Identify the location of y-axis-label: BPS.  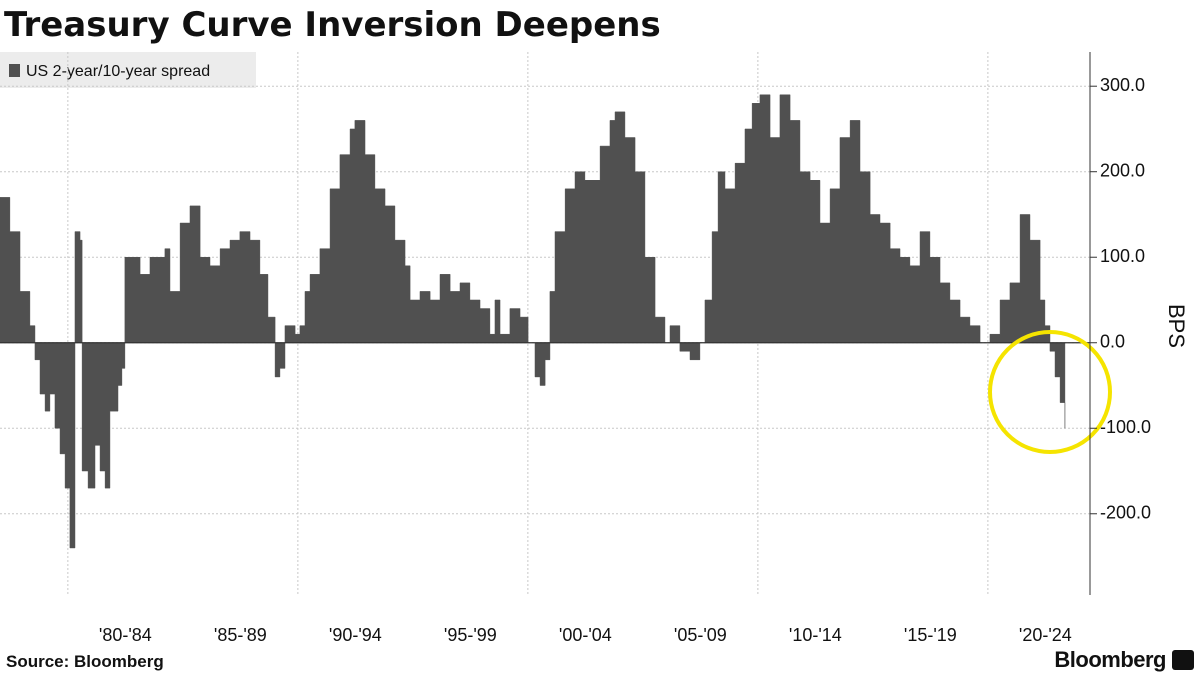
(1176, 326).